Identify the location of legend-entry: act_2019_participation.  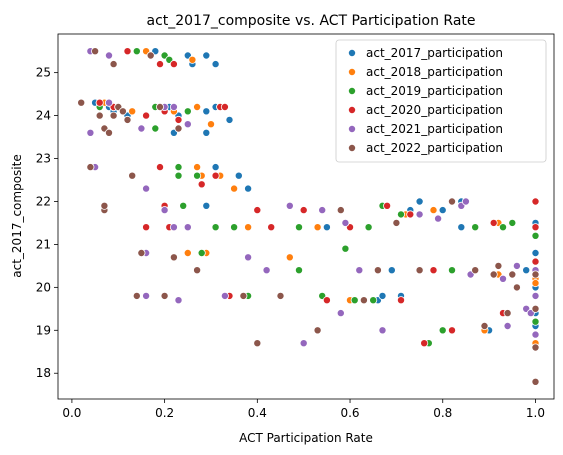
(434, 91).